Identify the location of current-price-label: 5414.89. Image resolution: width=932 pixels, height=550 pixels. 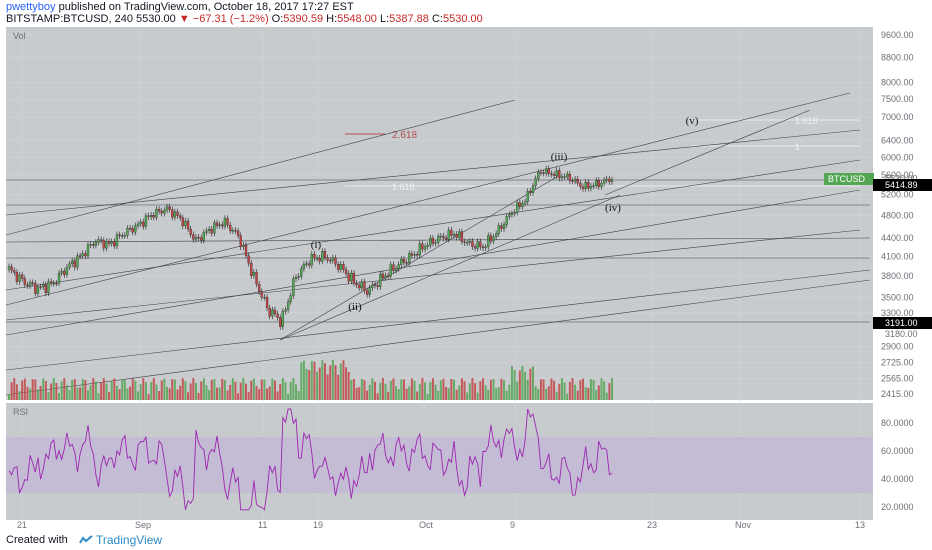
(901, 185).